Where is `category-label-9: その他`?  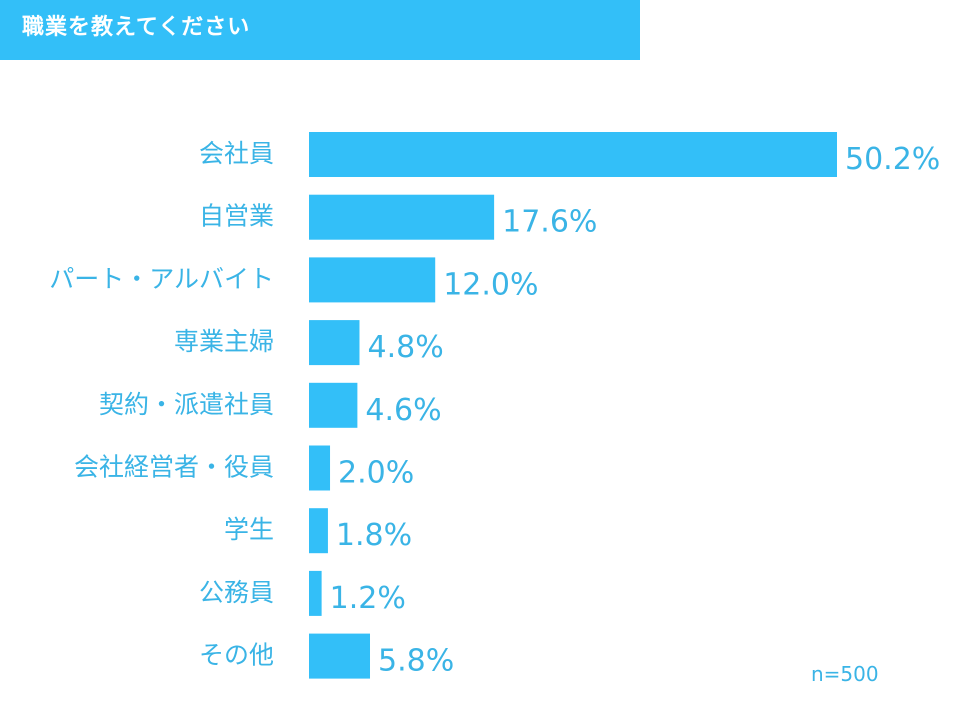 category-label-9: その他 is located at coordinates (236, 655).